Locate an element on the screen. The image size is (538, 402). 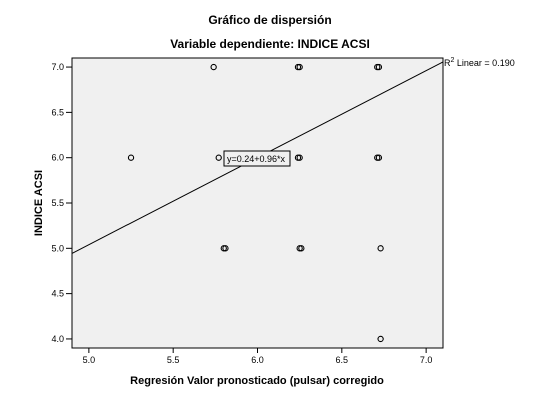
y-tick-label: 6.5 is located at coordinates (57, 112).